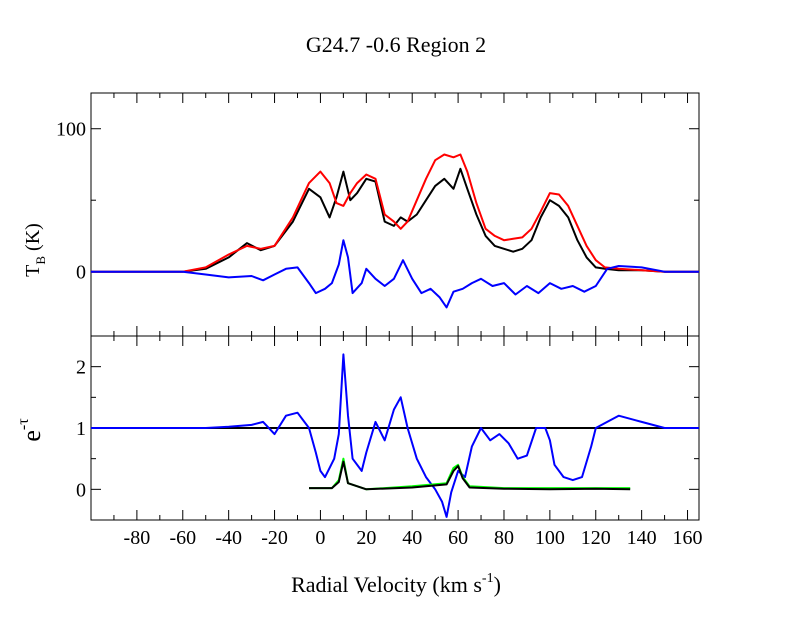  I want to click on x-tick-label: 40, so click(412, 538).